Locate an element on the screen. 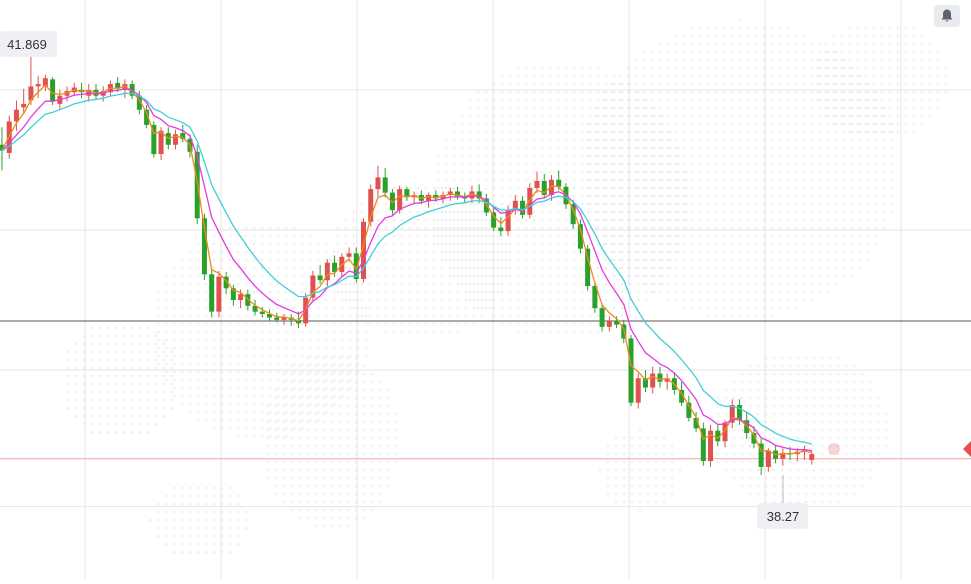 The height and width of the screenshot is (584, 971). alert-button is located at coordinates (947, 16).